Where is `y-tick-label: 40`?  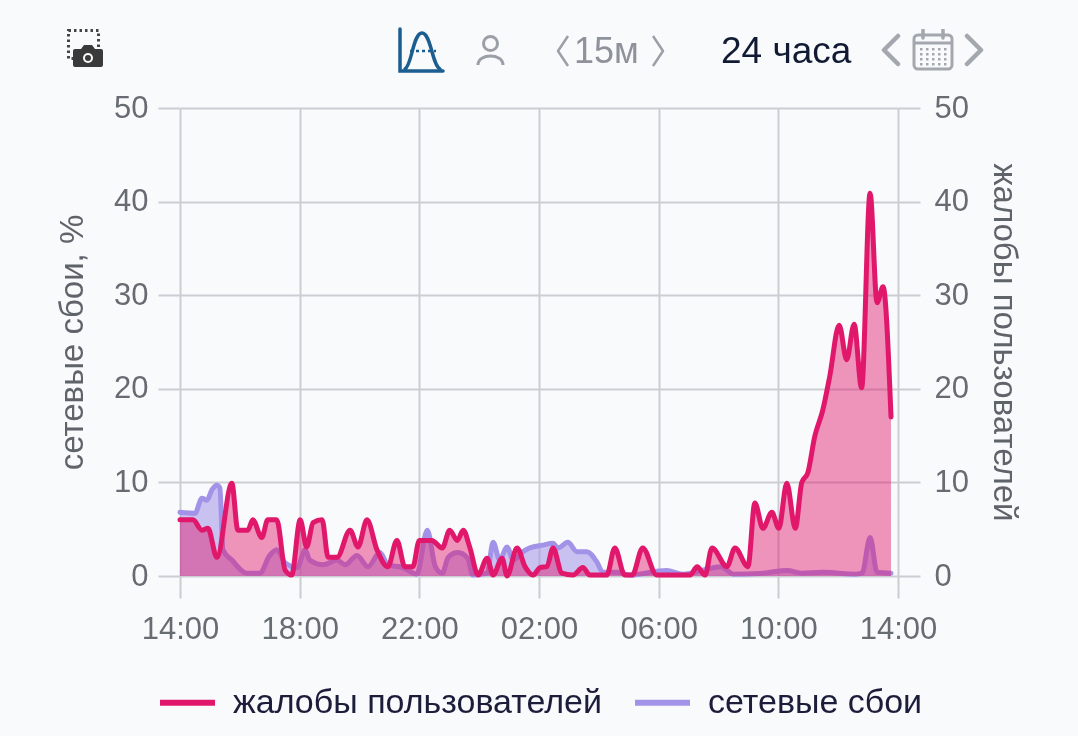
y-tick-label: 40 is located at coordinates (131, 201).